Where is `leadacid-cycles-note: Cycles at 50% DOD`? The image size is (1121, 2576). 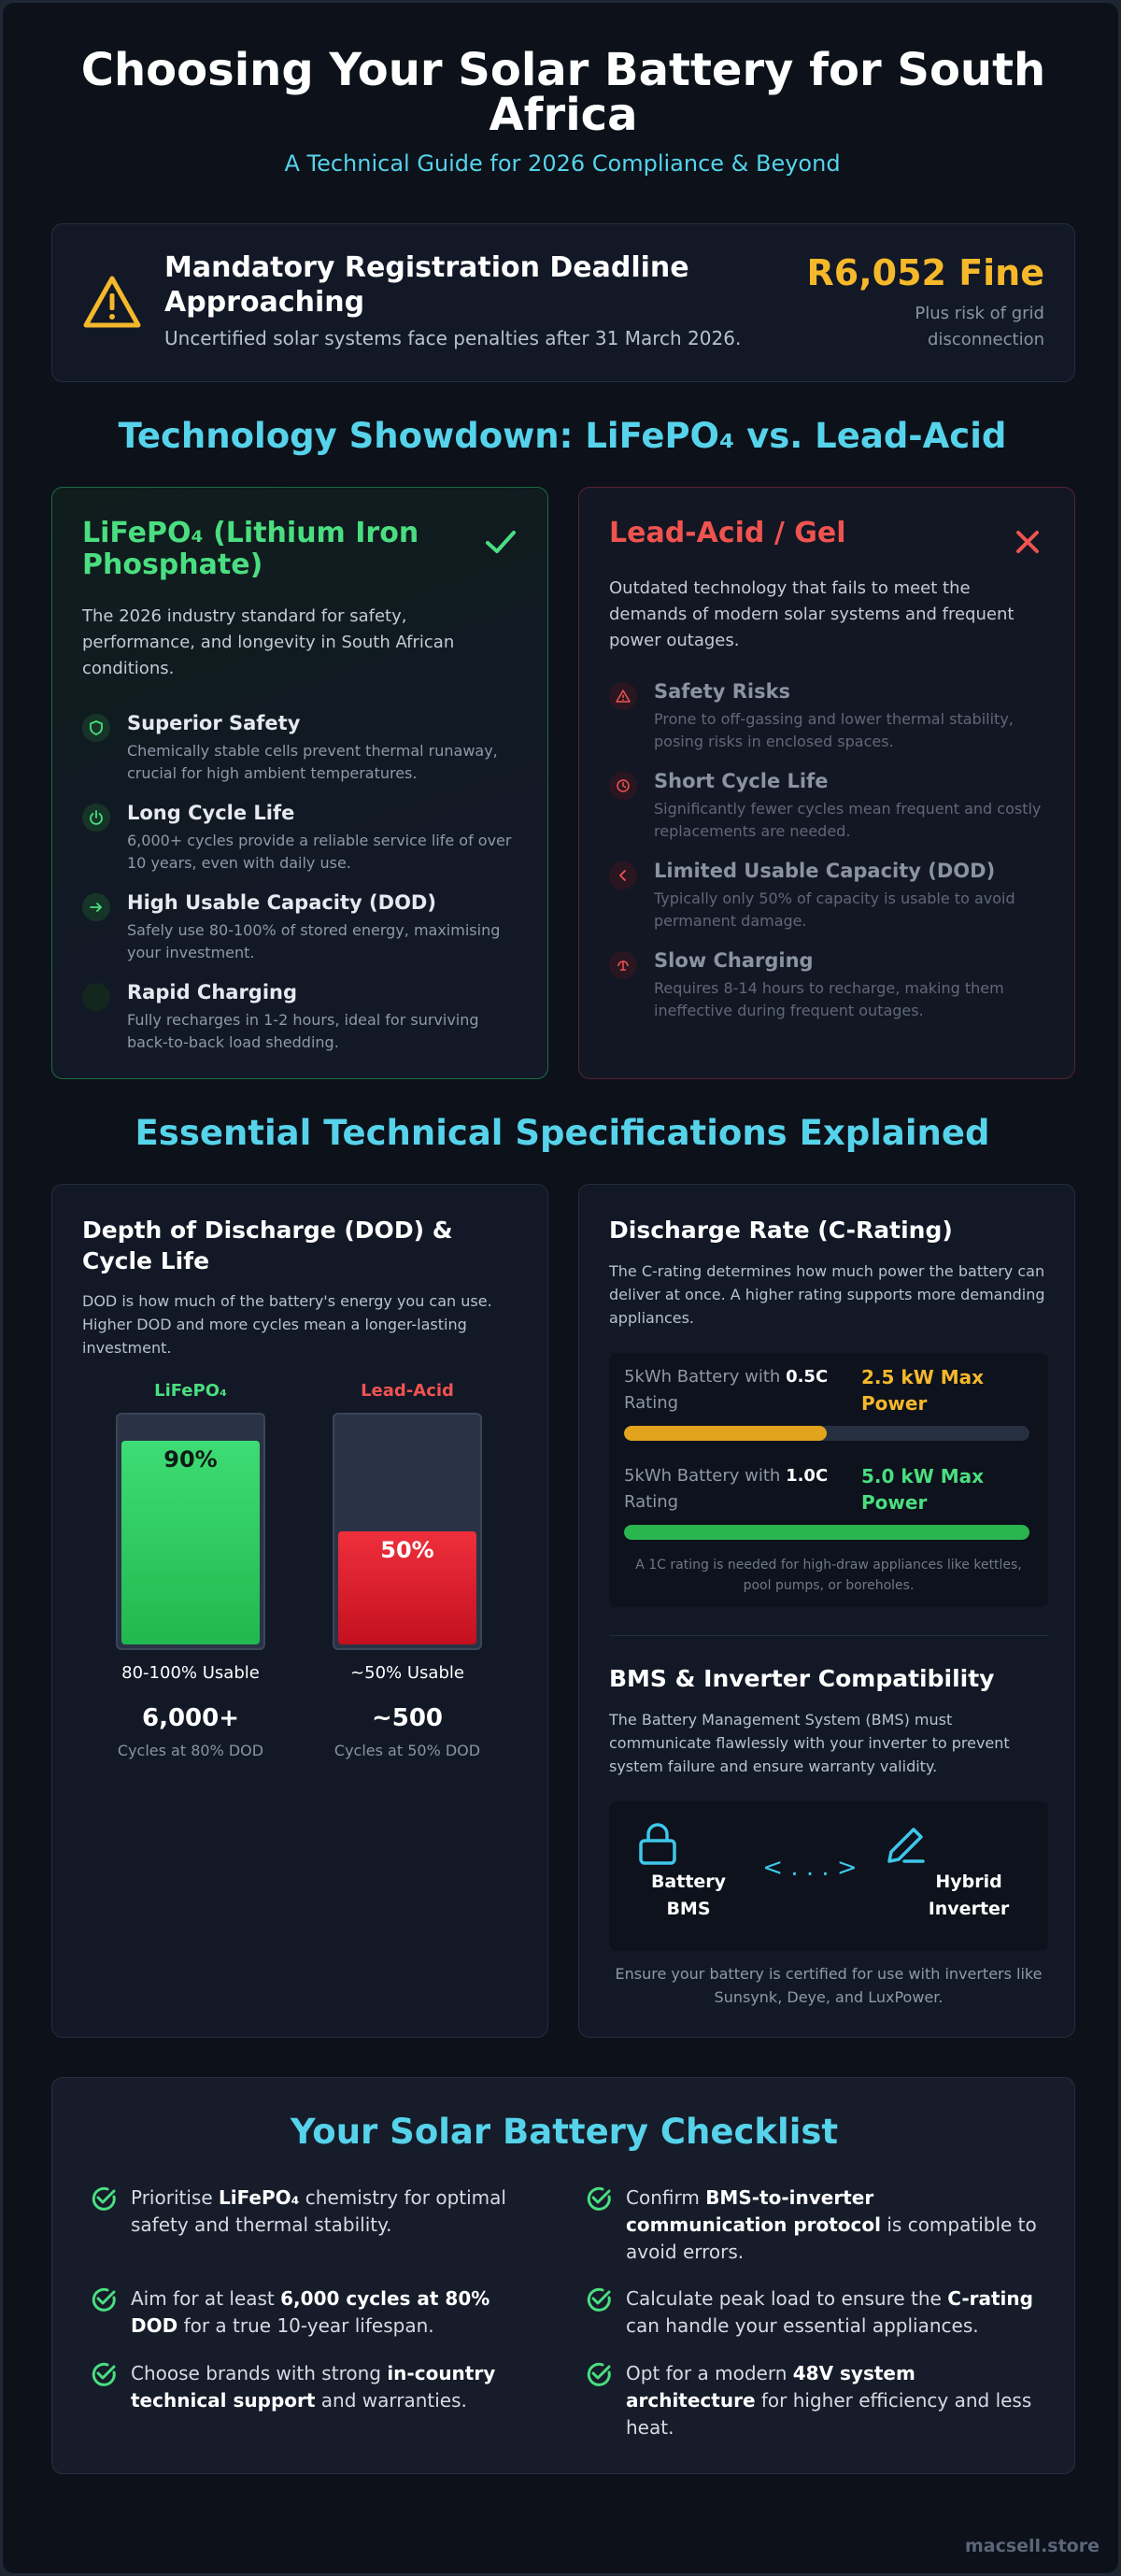
leadacid-cycles-note: Cycles at 50% DOD is located at coordinates (407, 1750).